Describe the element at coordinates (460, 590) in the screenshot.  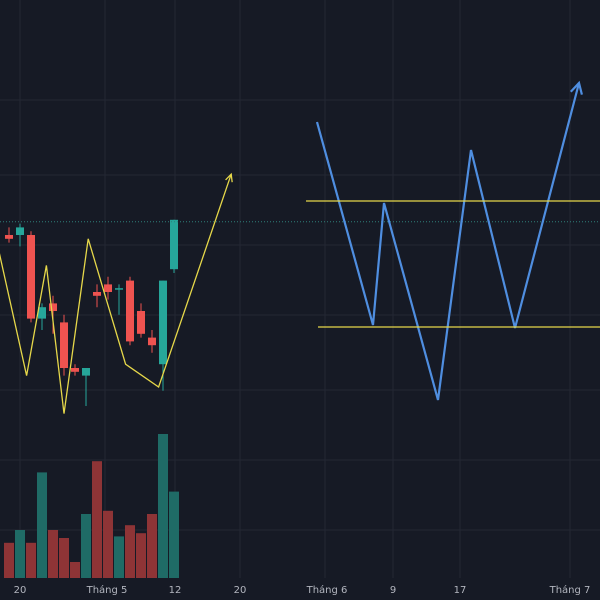
I see `x-tick-label: 17` at that location.